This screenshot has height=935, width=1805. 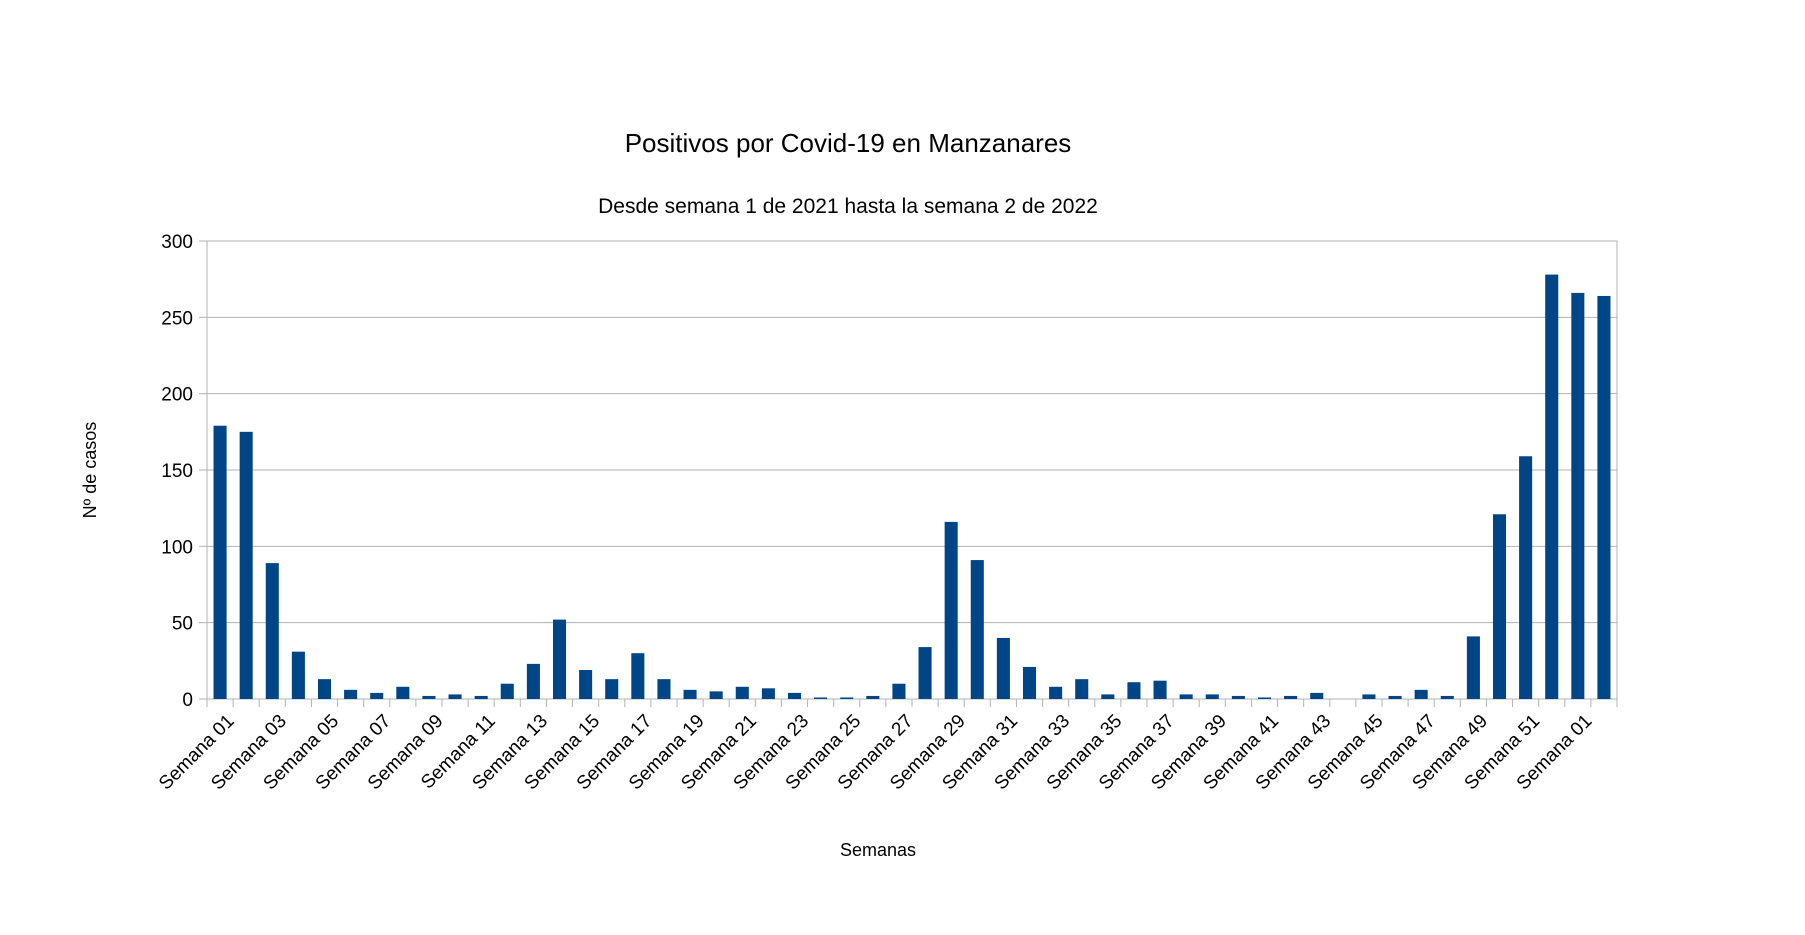 I want to click on x-axis-title: Semanas, so click(x=878, y=850).